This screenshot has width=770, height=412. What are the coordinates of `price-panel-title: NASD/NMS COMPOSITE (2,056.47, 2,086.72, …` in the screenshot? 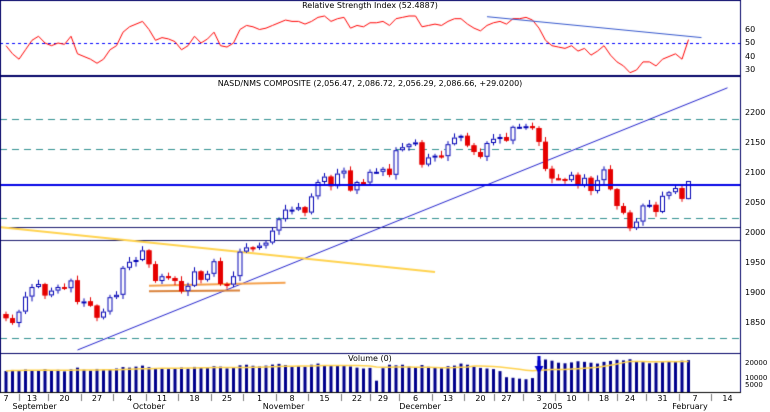 It's located at (370, 83).